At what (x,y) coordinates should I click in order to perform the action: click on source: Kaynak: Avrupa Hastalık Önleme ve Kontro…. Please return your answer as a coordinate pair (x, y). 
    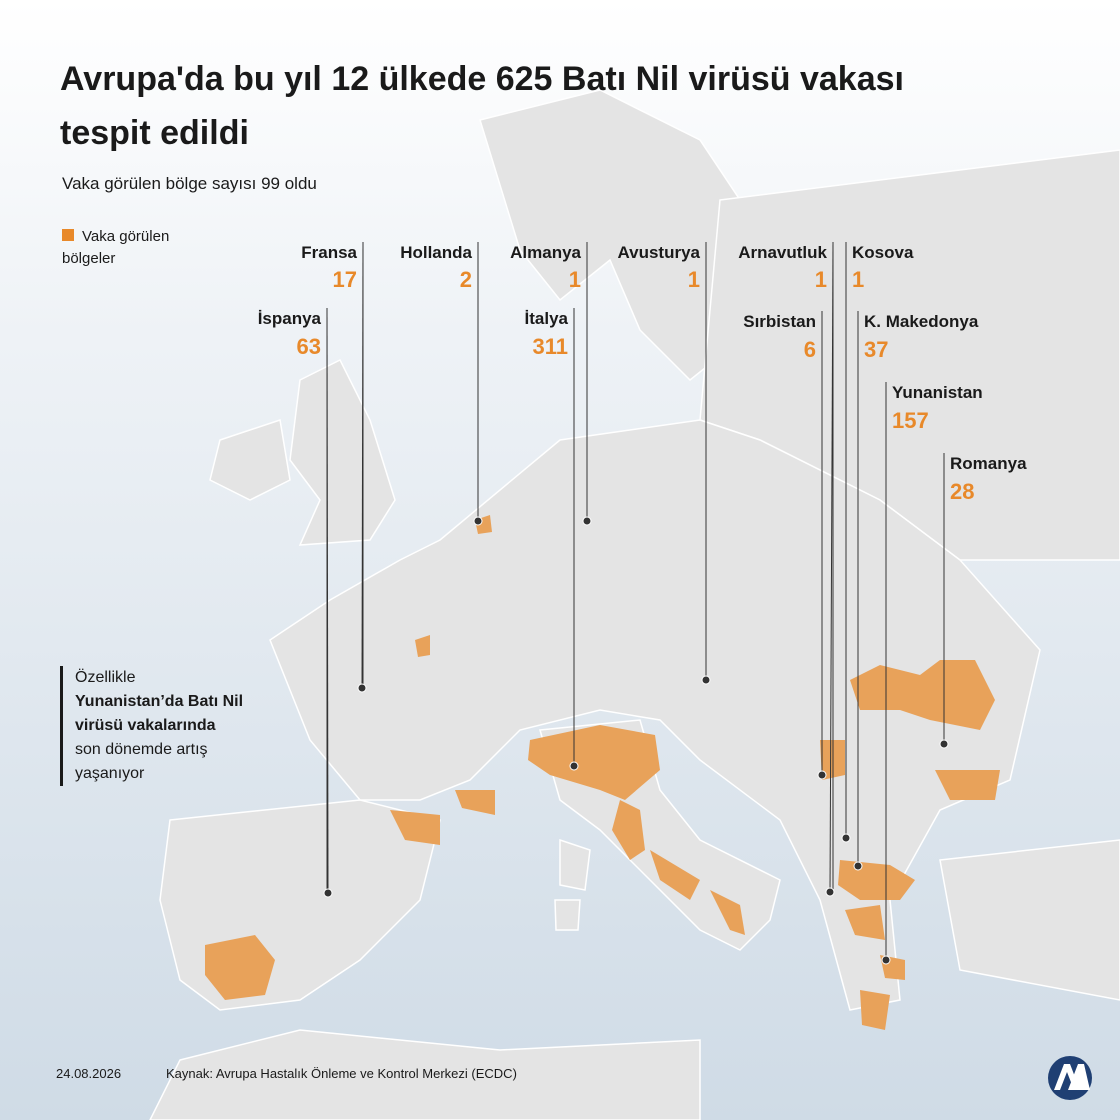
    Looking at the image, I should click on (341, 1073).